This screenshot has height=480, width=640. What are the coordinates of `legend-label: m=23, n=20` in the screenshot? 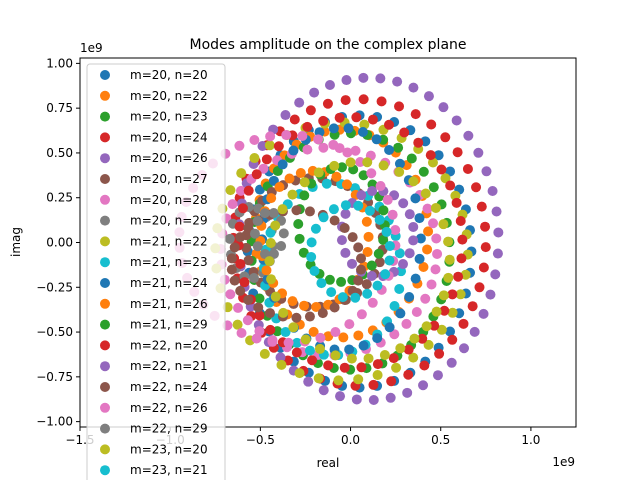 It's located at (169, 449).